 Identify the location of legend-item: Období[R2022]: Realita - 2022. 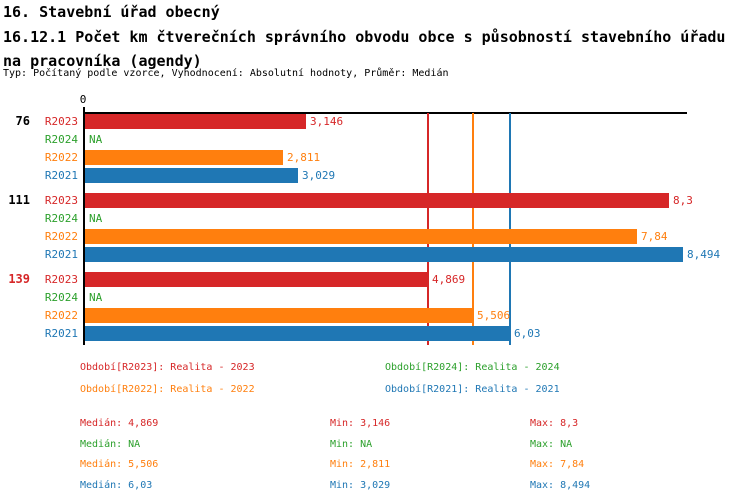
(167, 389).